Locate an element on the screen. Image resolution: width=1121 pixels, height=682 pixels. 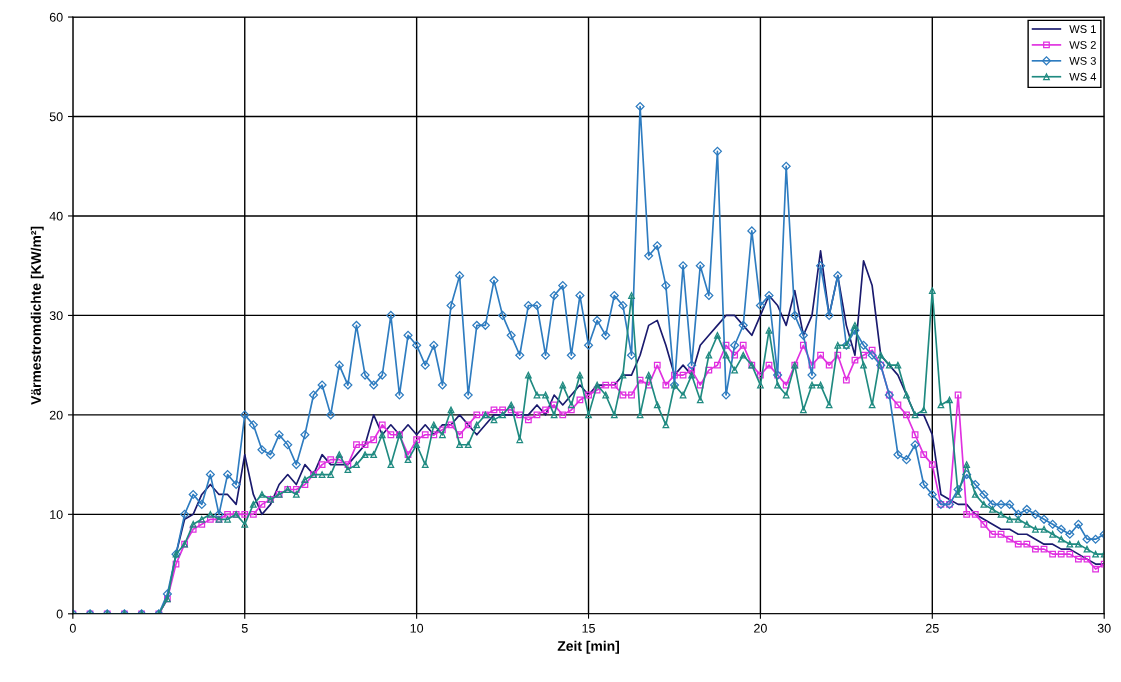
x-tick-label: 5 is located at coordinates (244, 628).